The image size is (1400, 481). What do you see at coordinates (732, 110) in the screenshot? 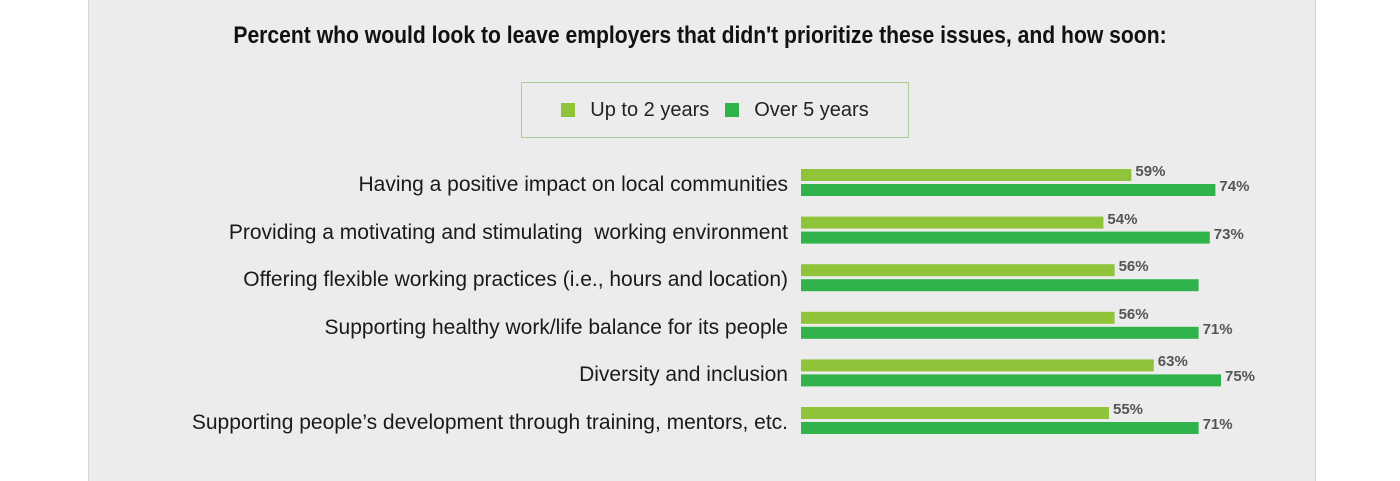
I see `legend-swatch-series-b` at bounding box center [732, 110].